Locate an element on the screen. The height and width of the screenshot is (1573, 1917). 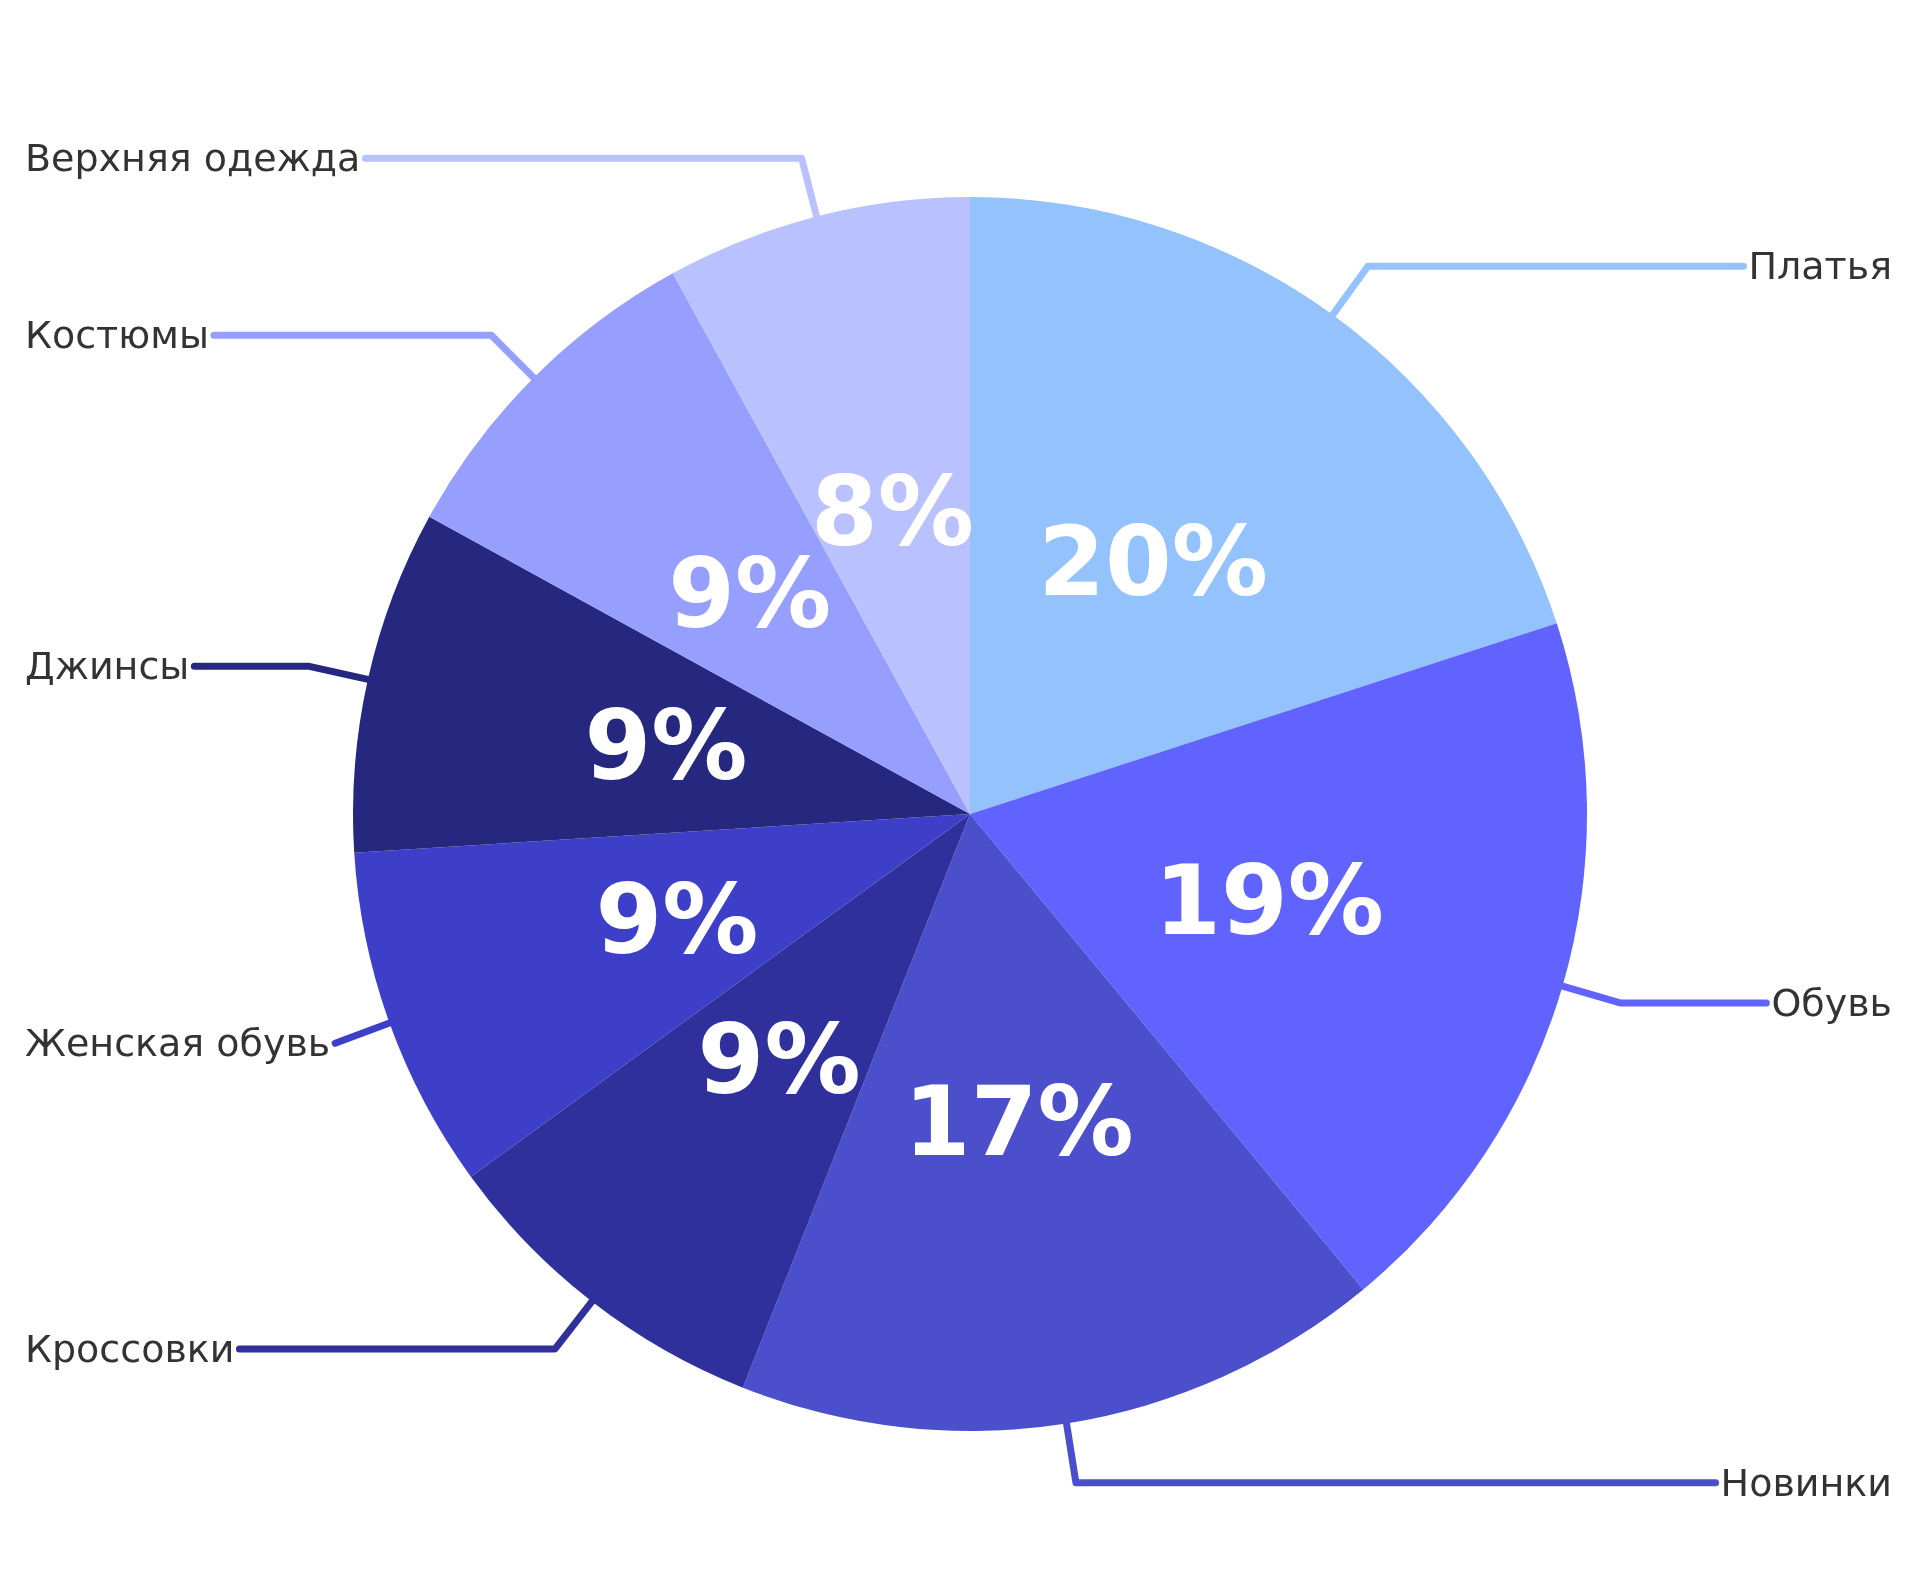
slice-label: Новинки is located at coordinates (1806, 1482).